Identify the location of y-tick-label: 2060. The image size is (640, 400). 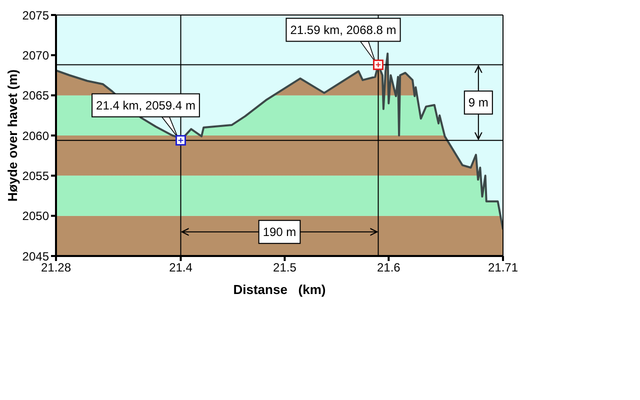
(36, 135).